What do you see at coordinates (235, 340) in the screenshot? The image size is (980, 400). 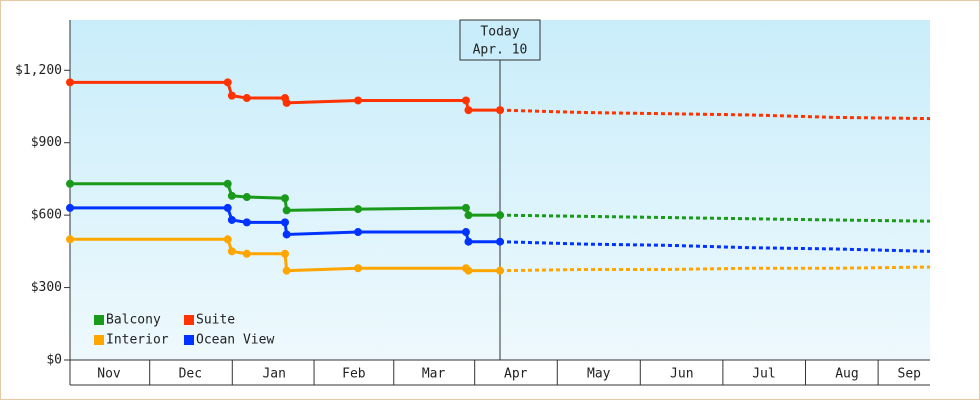 I see `legend-label: Ocean View` at bounding box center [235, 340].